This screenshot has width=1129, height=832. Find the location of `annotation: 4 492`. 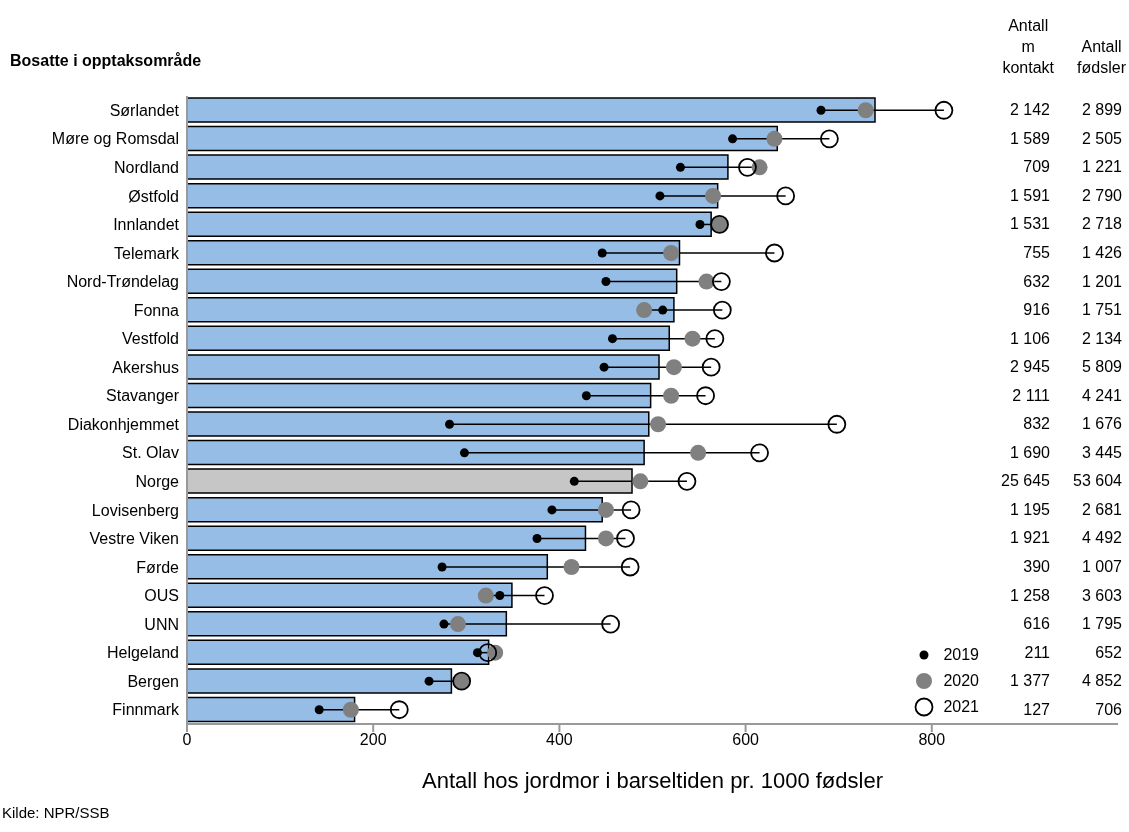

annotation: 4 492 is located at coordinates (1101, 538).